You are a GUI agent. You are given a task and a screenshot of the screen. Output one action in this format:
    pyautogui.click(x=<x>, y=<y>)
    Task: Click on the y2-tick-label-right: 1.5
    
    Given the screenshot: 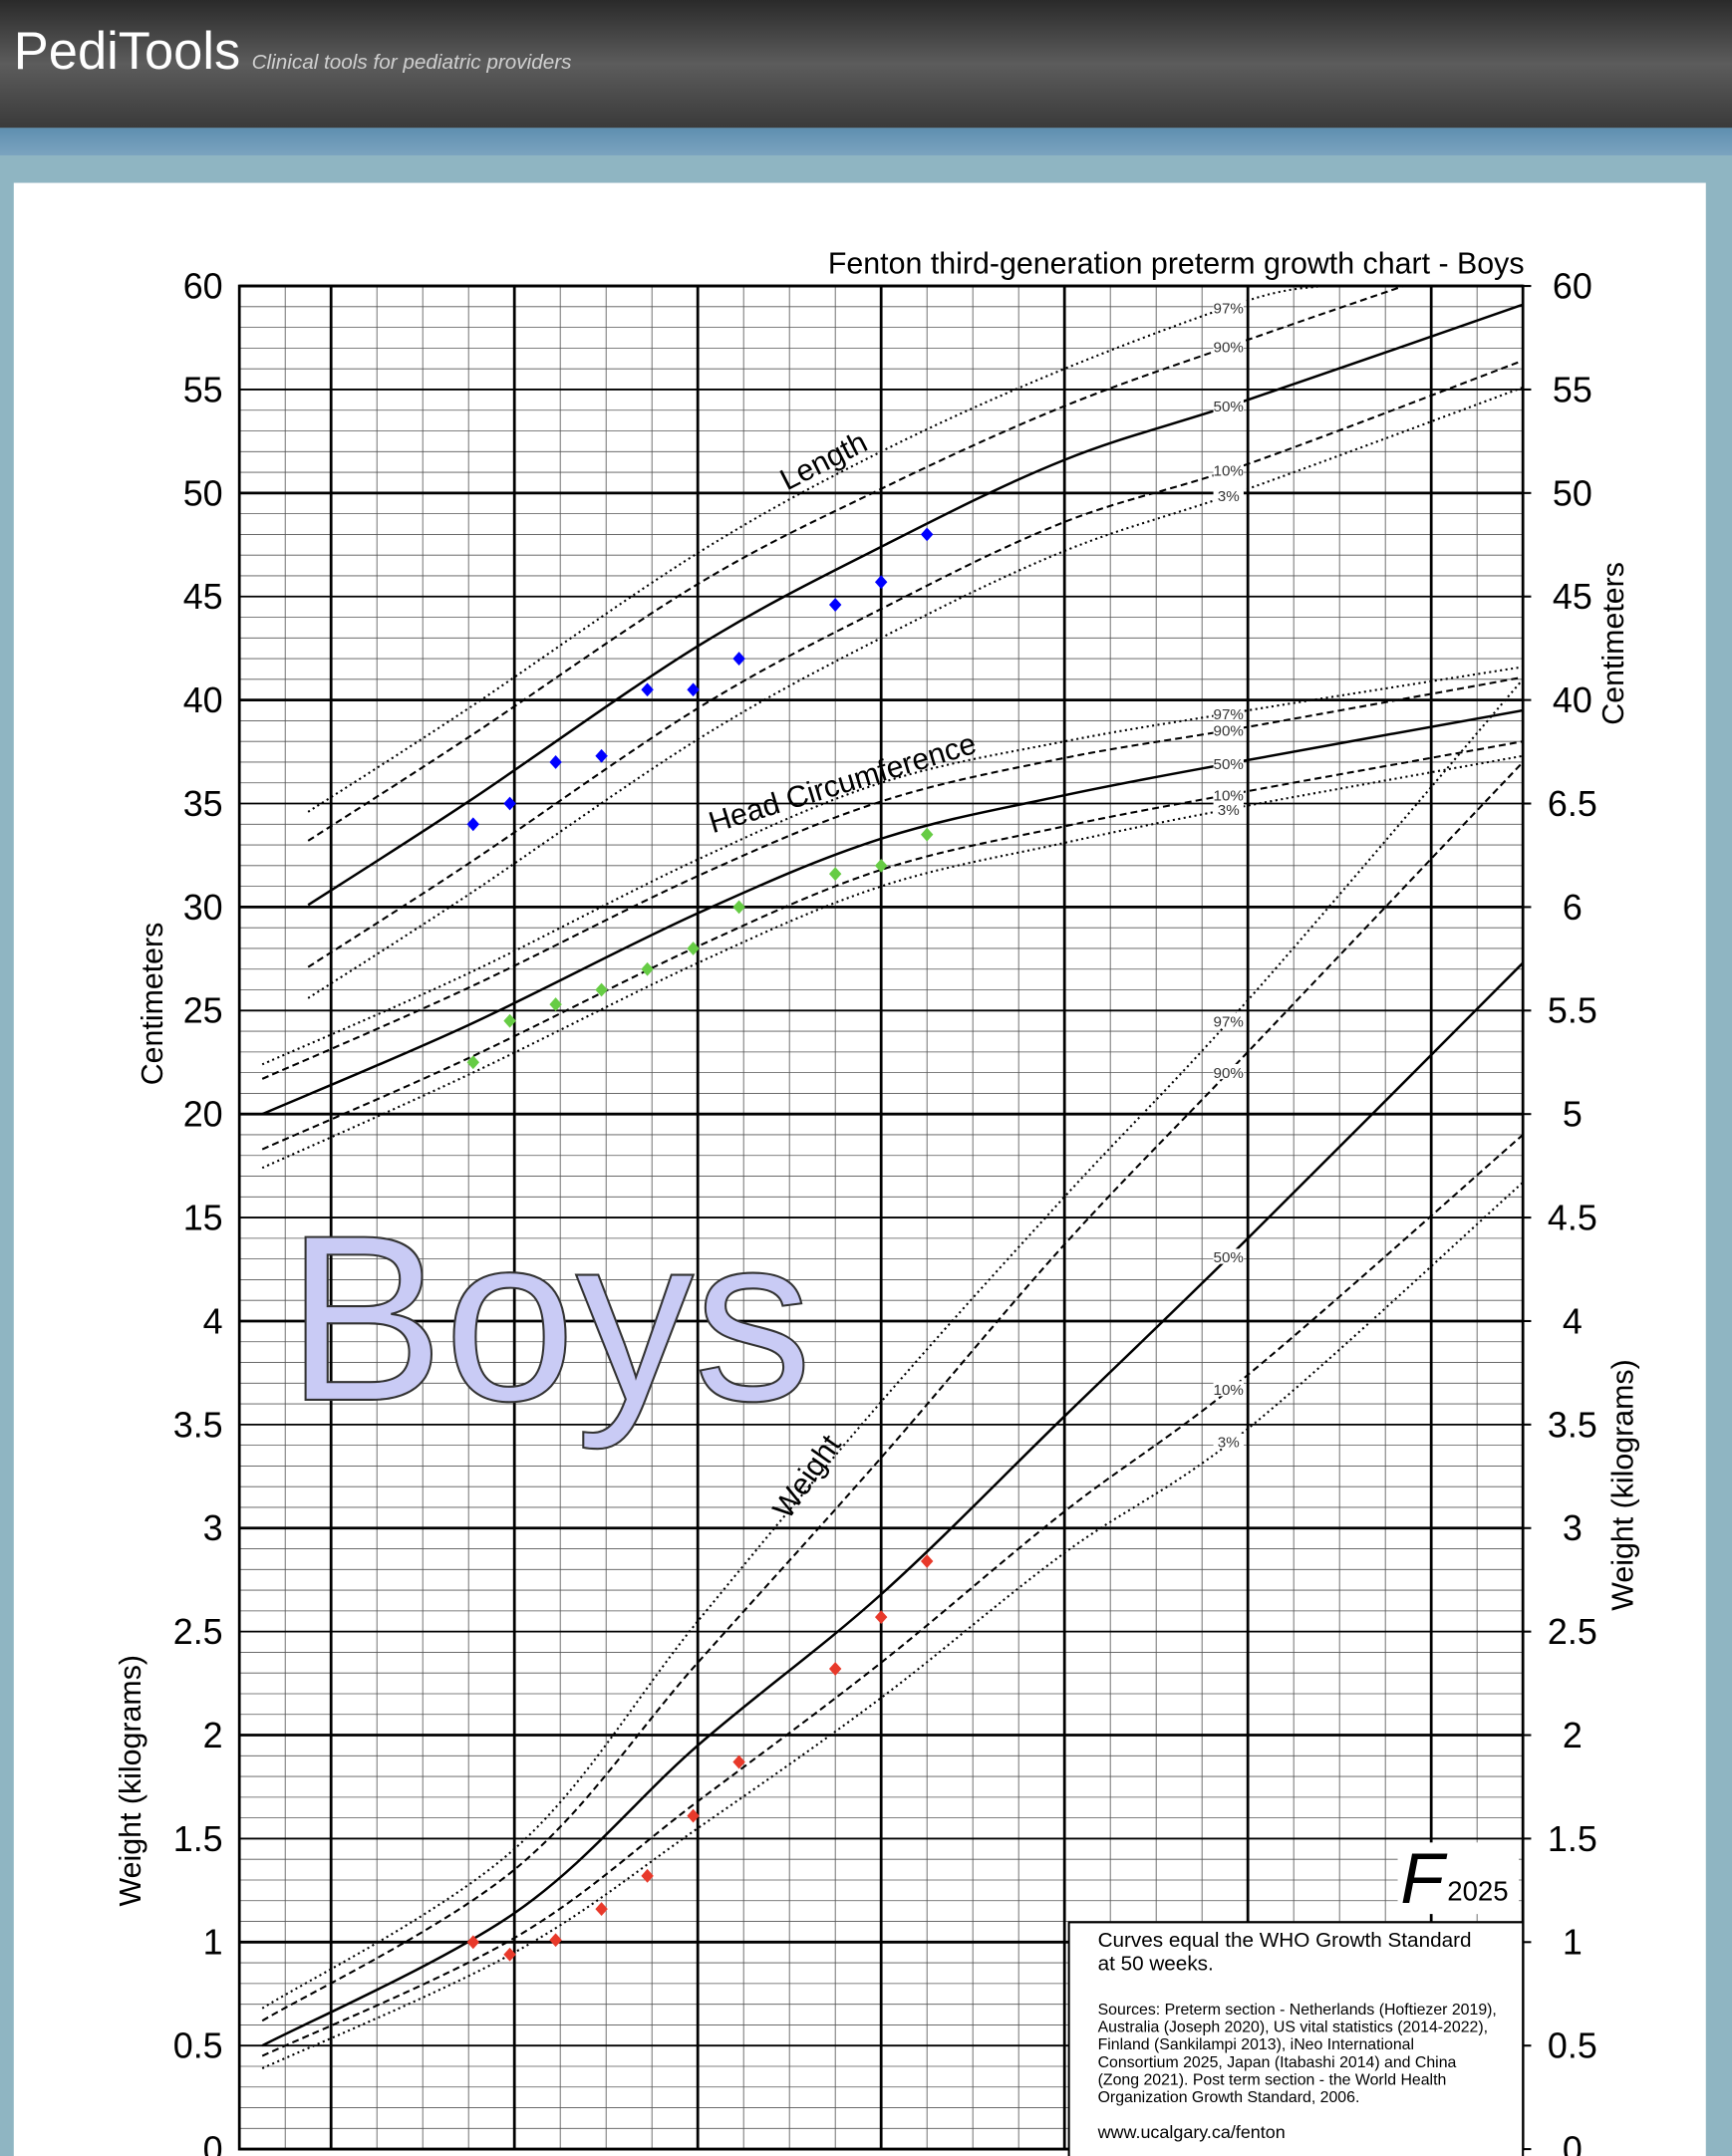 What is the action you would take?
    pyautogui.click(x=1572, y=1839)
    